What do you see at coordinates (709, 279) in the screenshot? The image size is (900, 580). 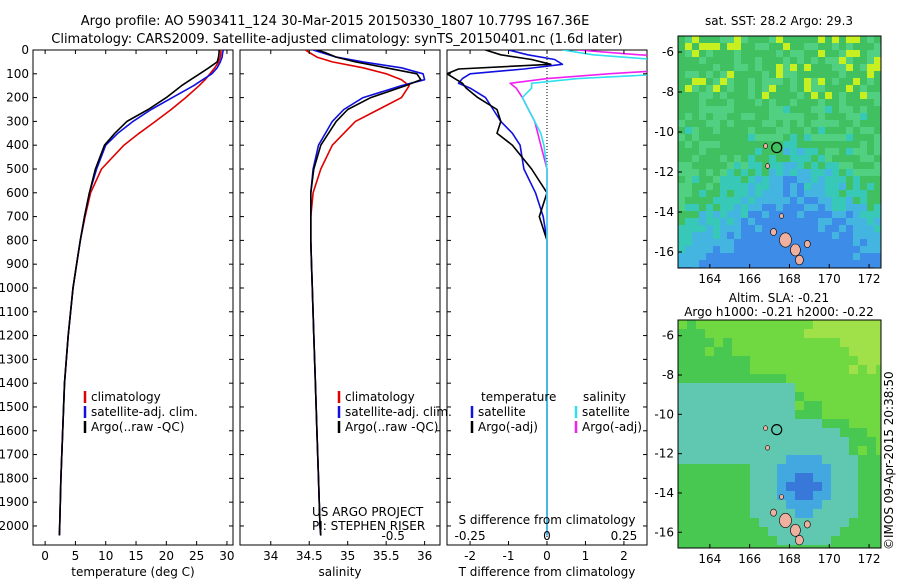 I see `map-lon-label: 164` at bounding box center [709, 279].